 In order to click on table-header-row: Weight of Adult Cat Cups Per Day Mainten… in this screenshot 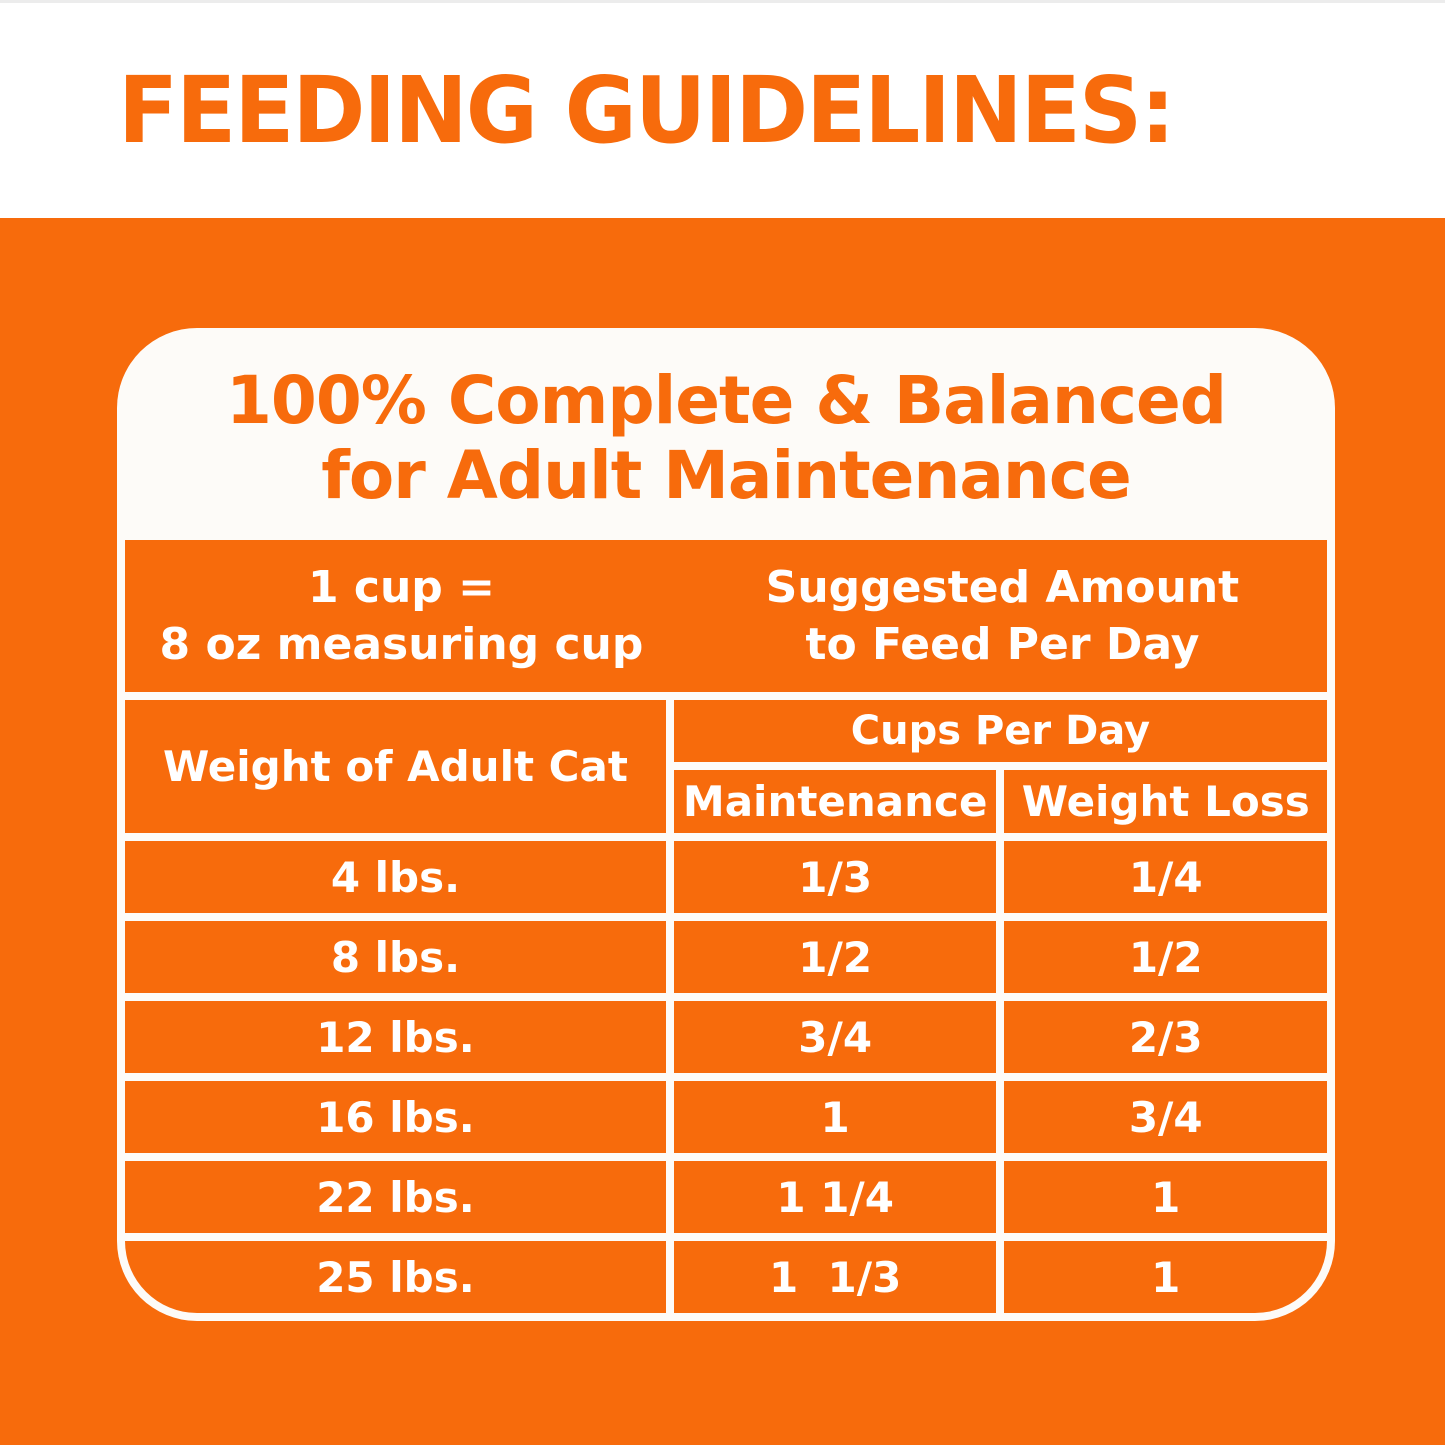, I will do `click(726, 766)`.